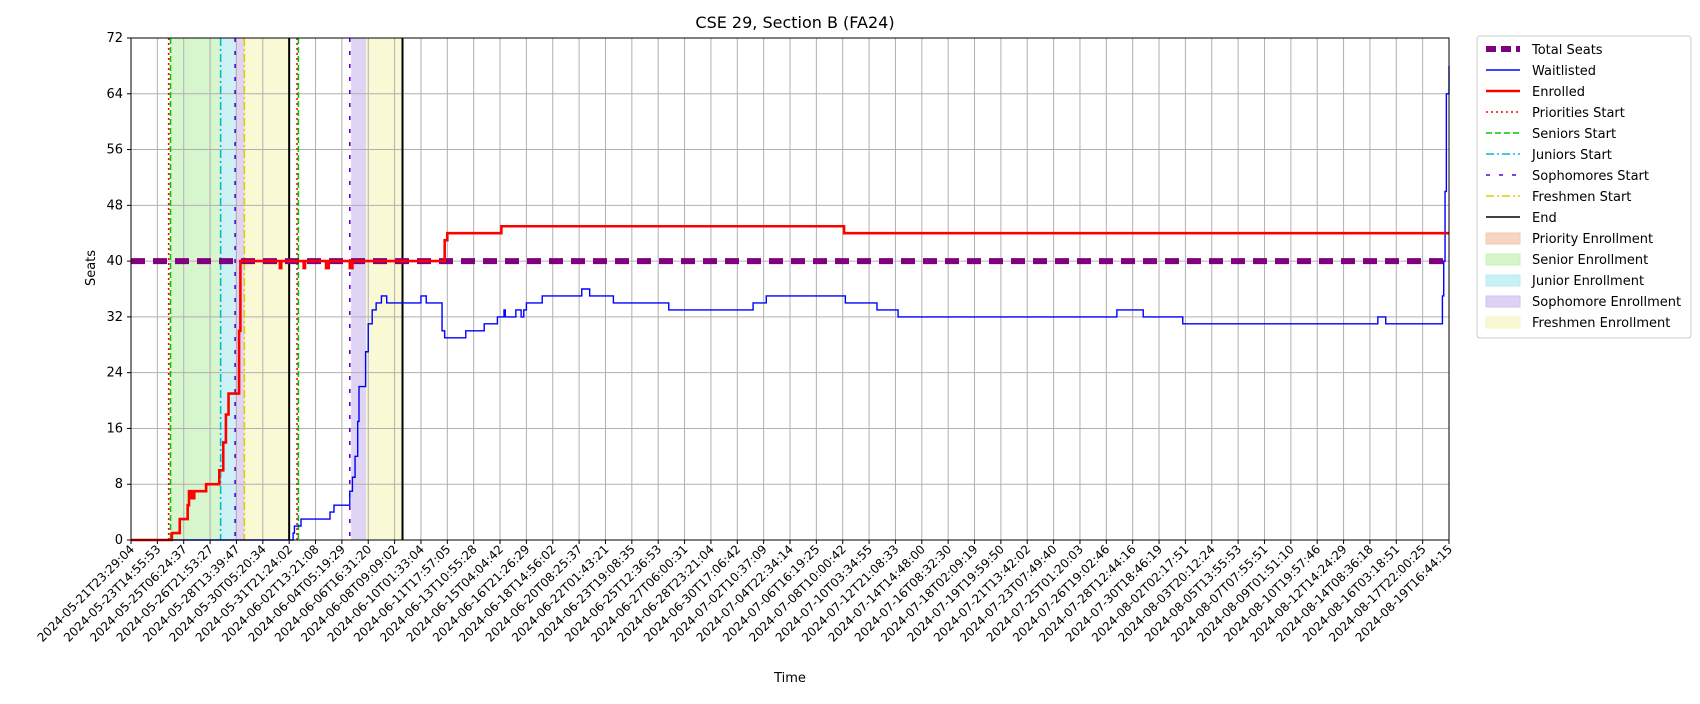  I want to click on y-tick-label-2: 16, so click(114, 428).